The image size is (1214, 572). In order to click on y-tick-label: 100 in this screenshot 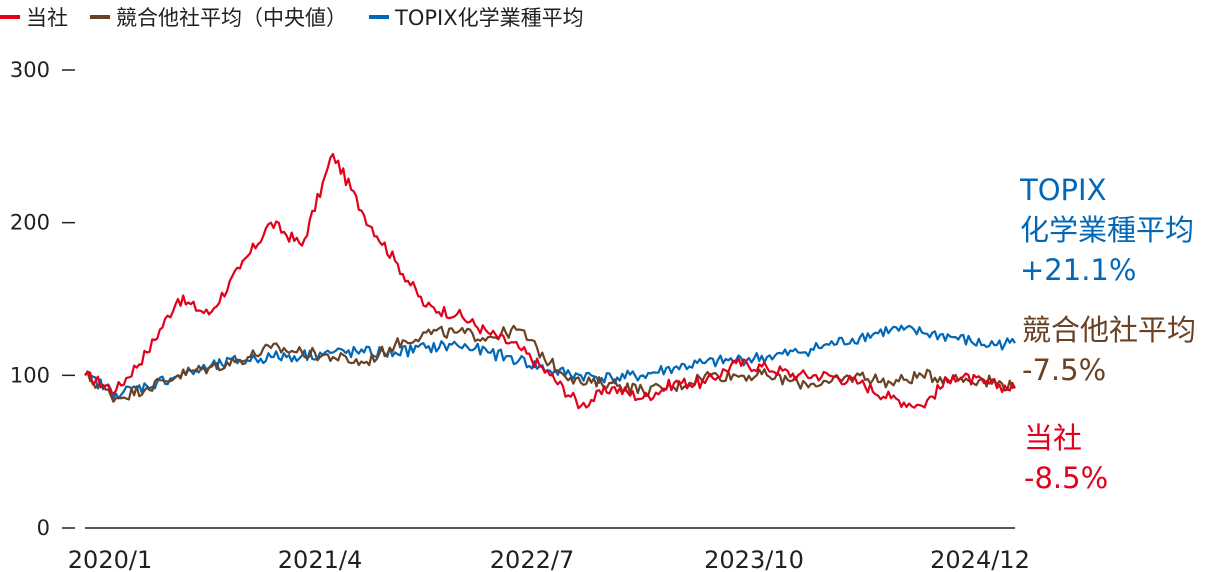, I will do `click(30, 375)`.